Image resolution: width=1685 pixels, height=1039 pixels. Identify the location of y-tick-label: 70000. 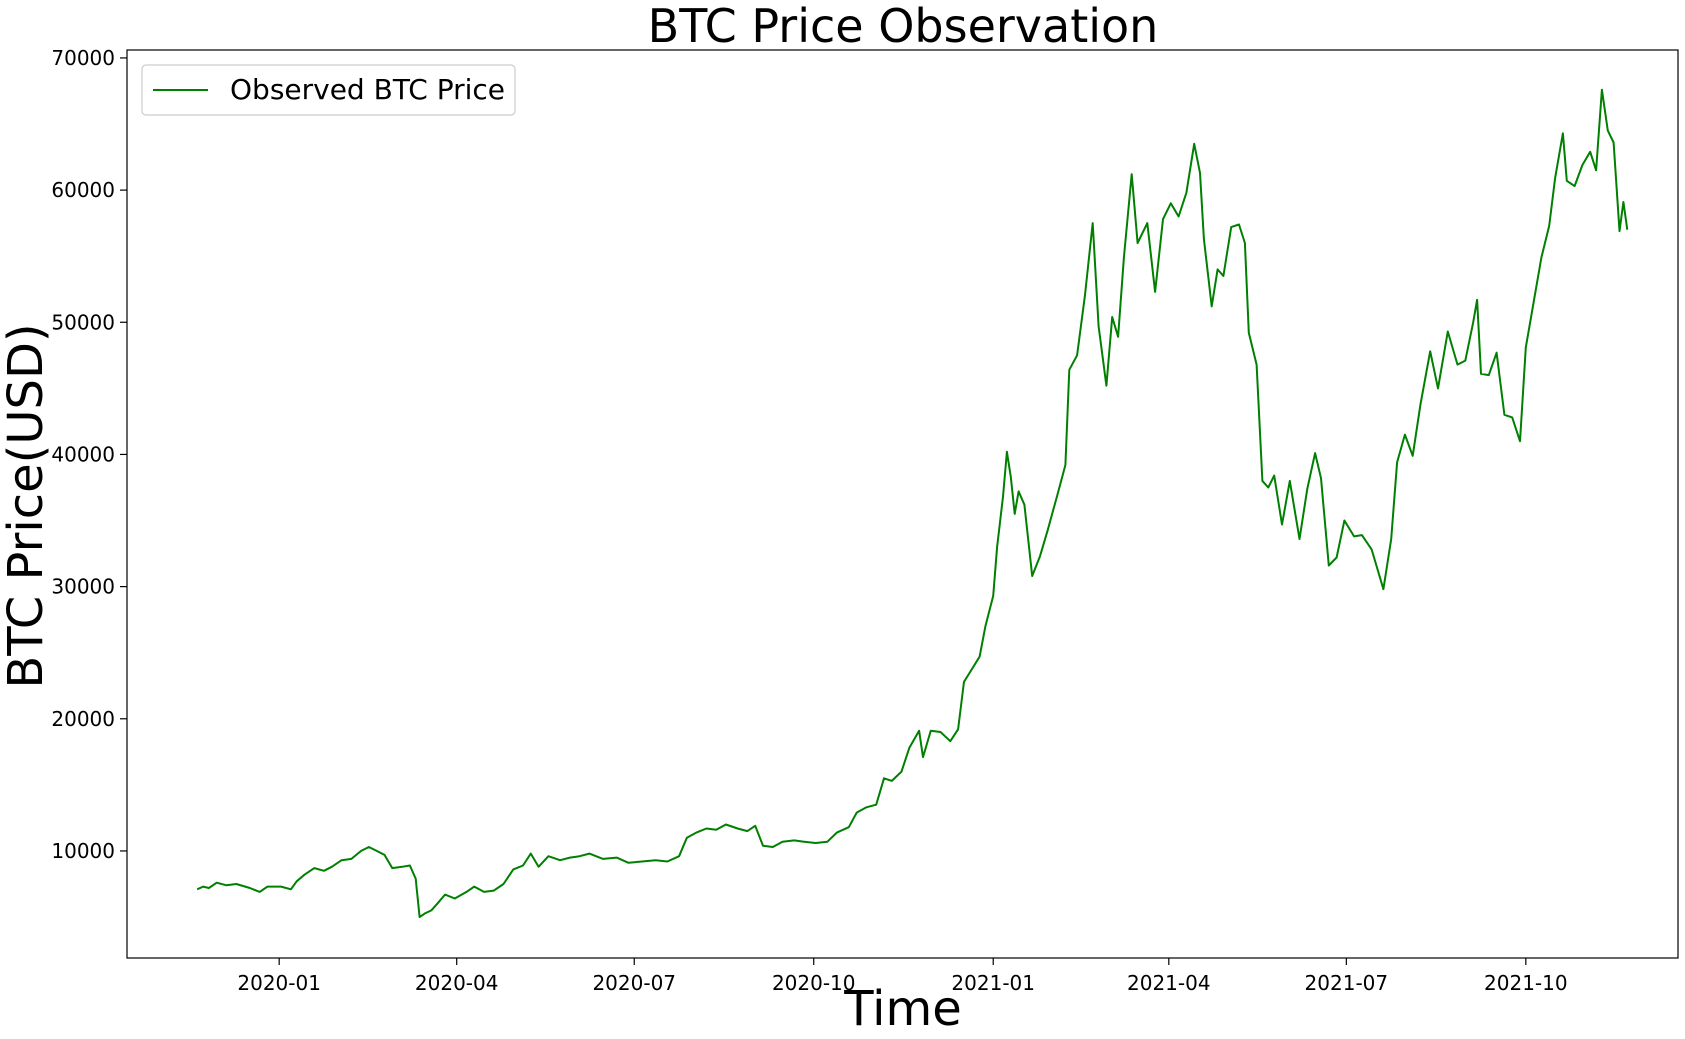
(83, 58).